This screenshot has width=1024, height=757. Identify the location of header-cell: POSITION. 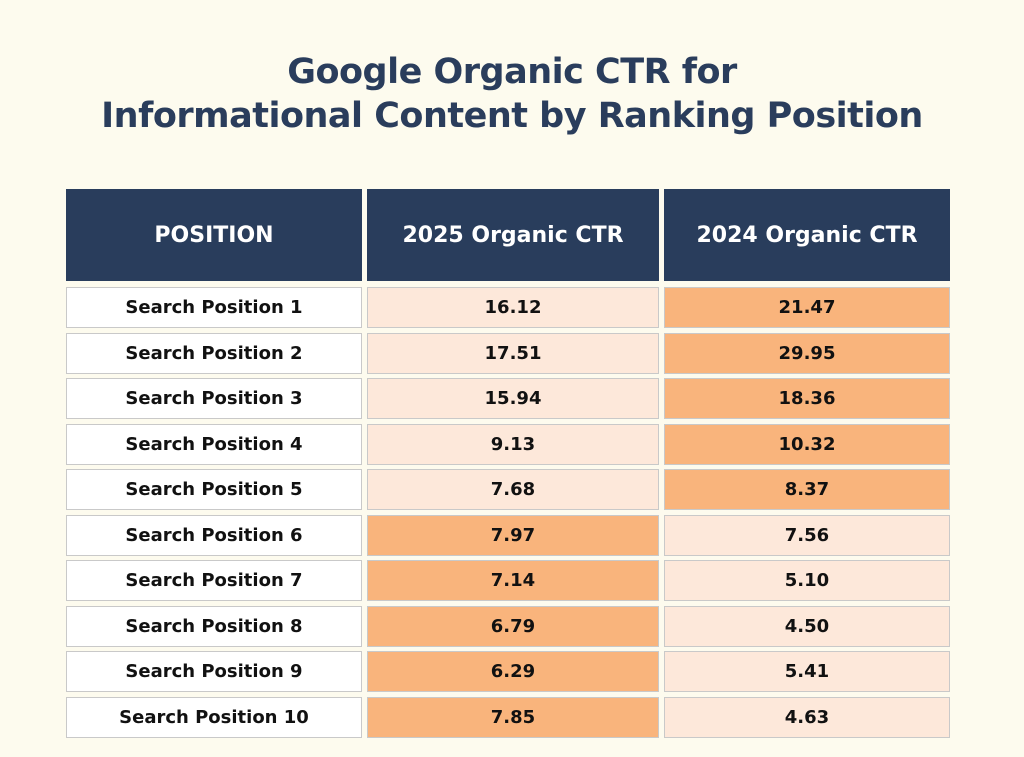
(214, 235).